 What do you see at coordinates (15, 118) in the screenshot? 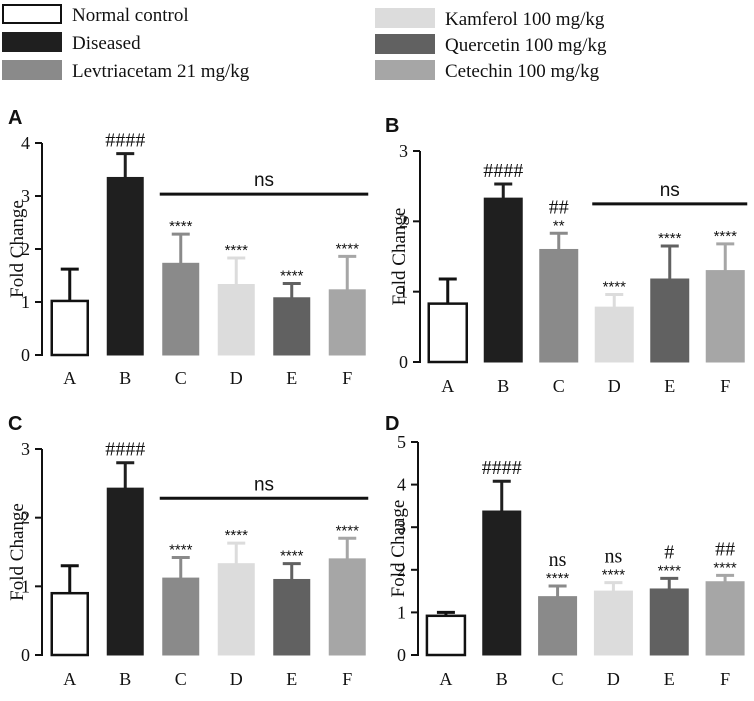
I see `panel-letter: A` at bounding box center [15, 118].